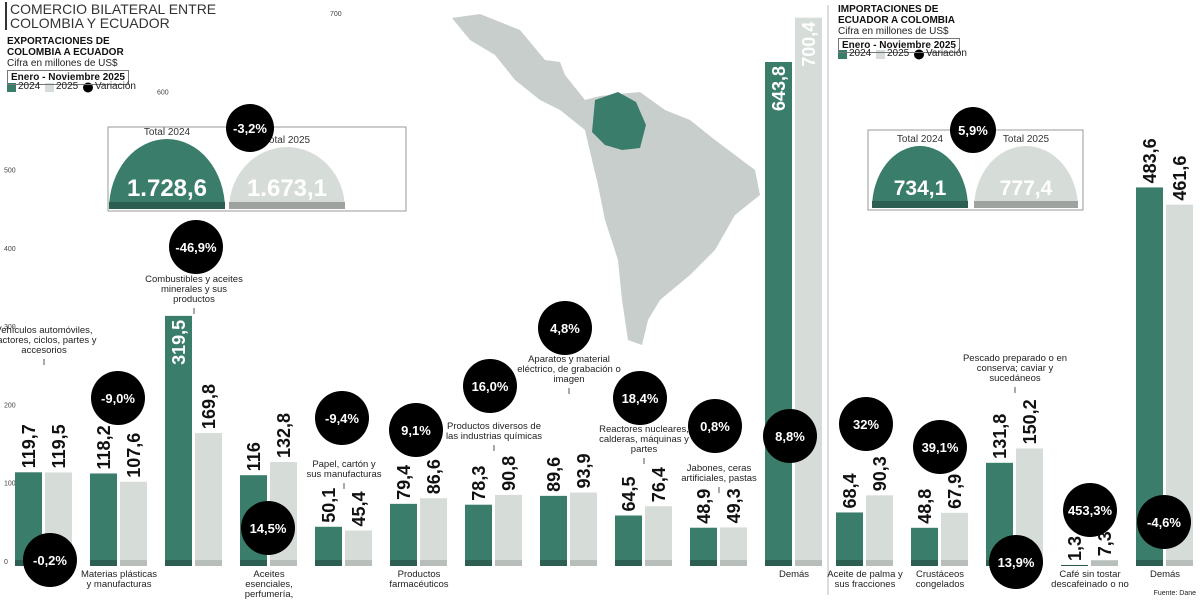 Image resolution: width=1200 pixels, height=600 pixels. Describe the element at coordinates (196, 247) in the screenshot. I see `variation-label: -46,9%` at that location.